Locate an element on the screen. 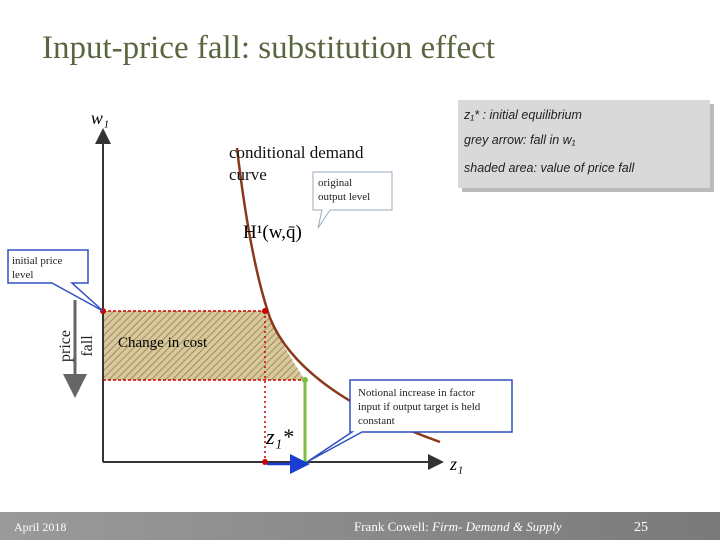 This screenshot has width=720, height=540. title: Input-price fall: substitution effect is located at coordinates (268, 48).